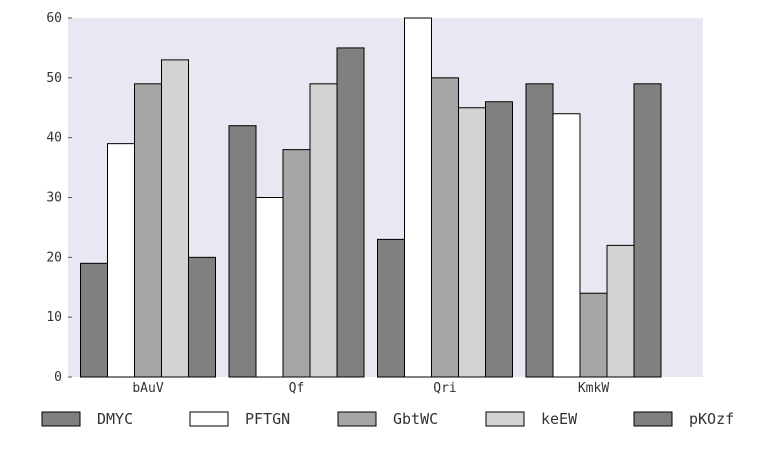 The height and width of the screenshot is (462, 770). I want to click on bar-keEW-bAuV, so click(175, 218).